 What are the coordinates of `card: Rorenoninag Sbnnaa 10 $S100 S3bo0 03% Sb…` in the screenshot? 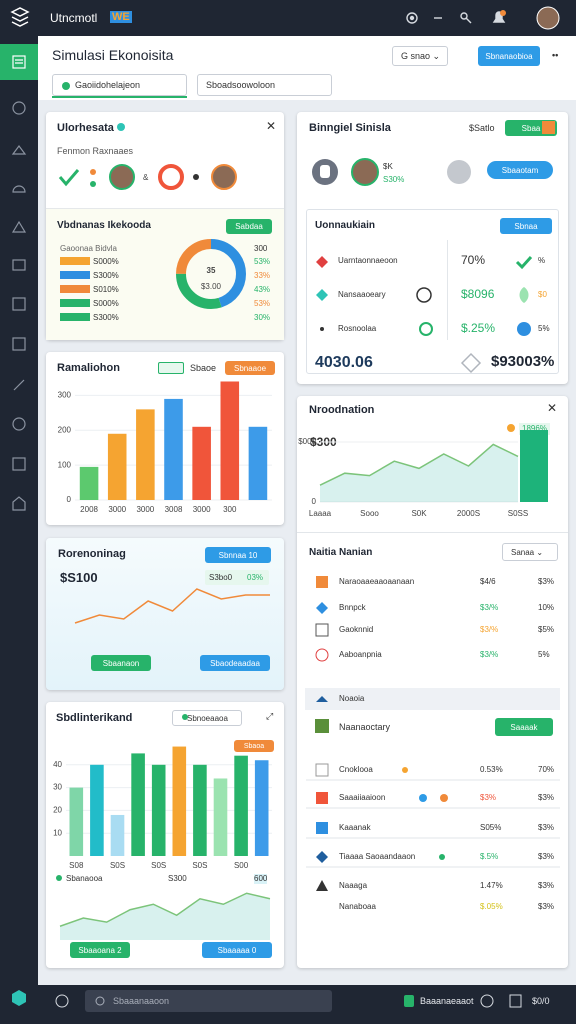 It's located at (165, 614).